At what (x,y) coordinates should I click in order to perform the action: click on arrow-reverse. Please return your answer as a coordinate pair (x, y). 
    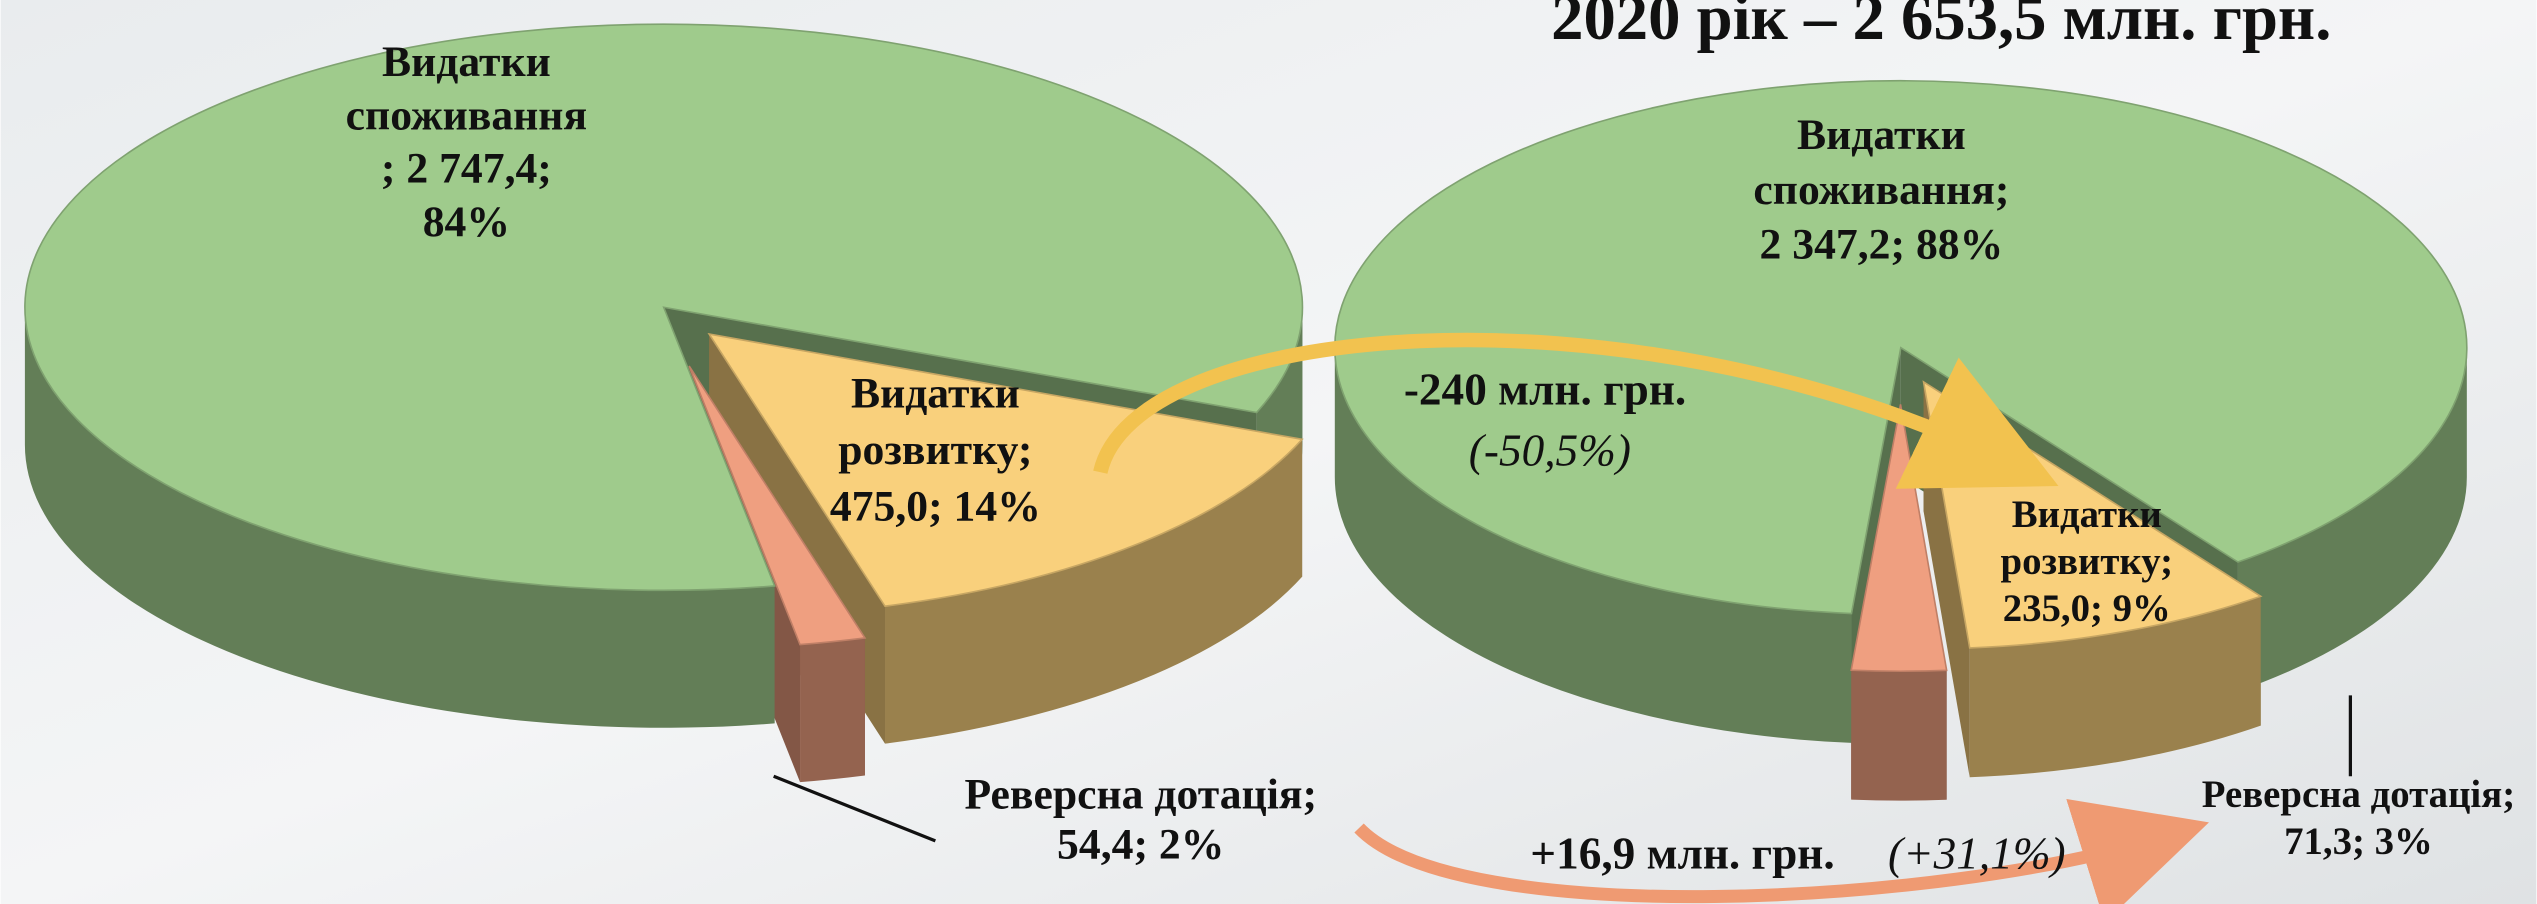
    Looking at the image, I should click on (1781, 851).